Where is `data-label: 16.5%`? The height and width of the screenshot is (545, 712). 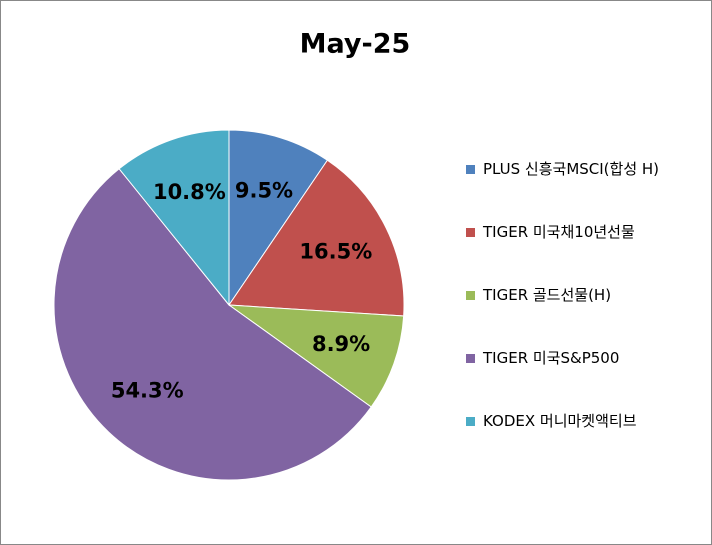
data-label: 16.5% is located at coordinates (335, 252).